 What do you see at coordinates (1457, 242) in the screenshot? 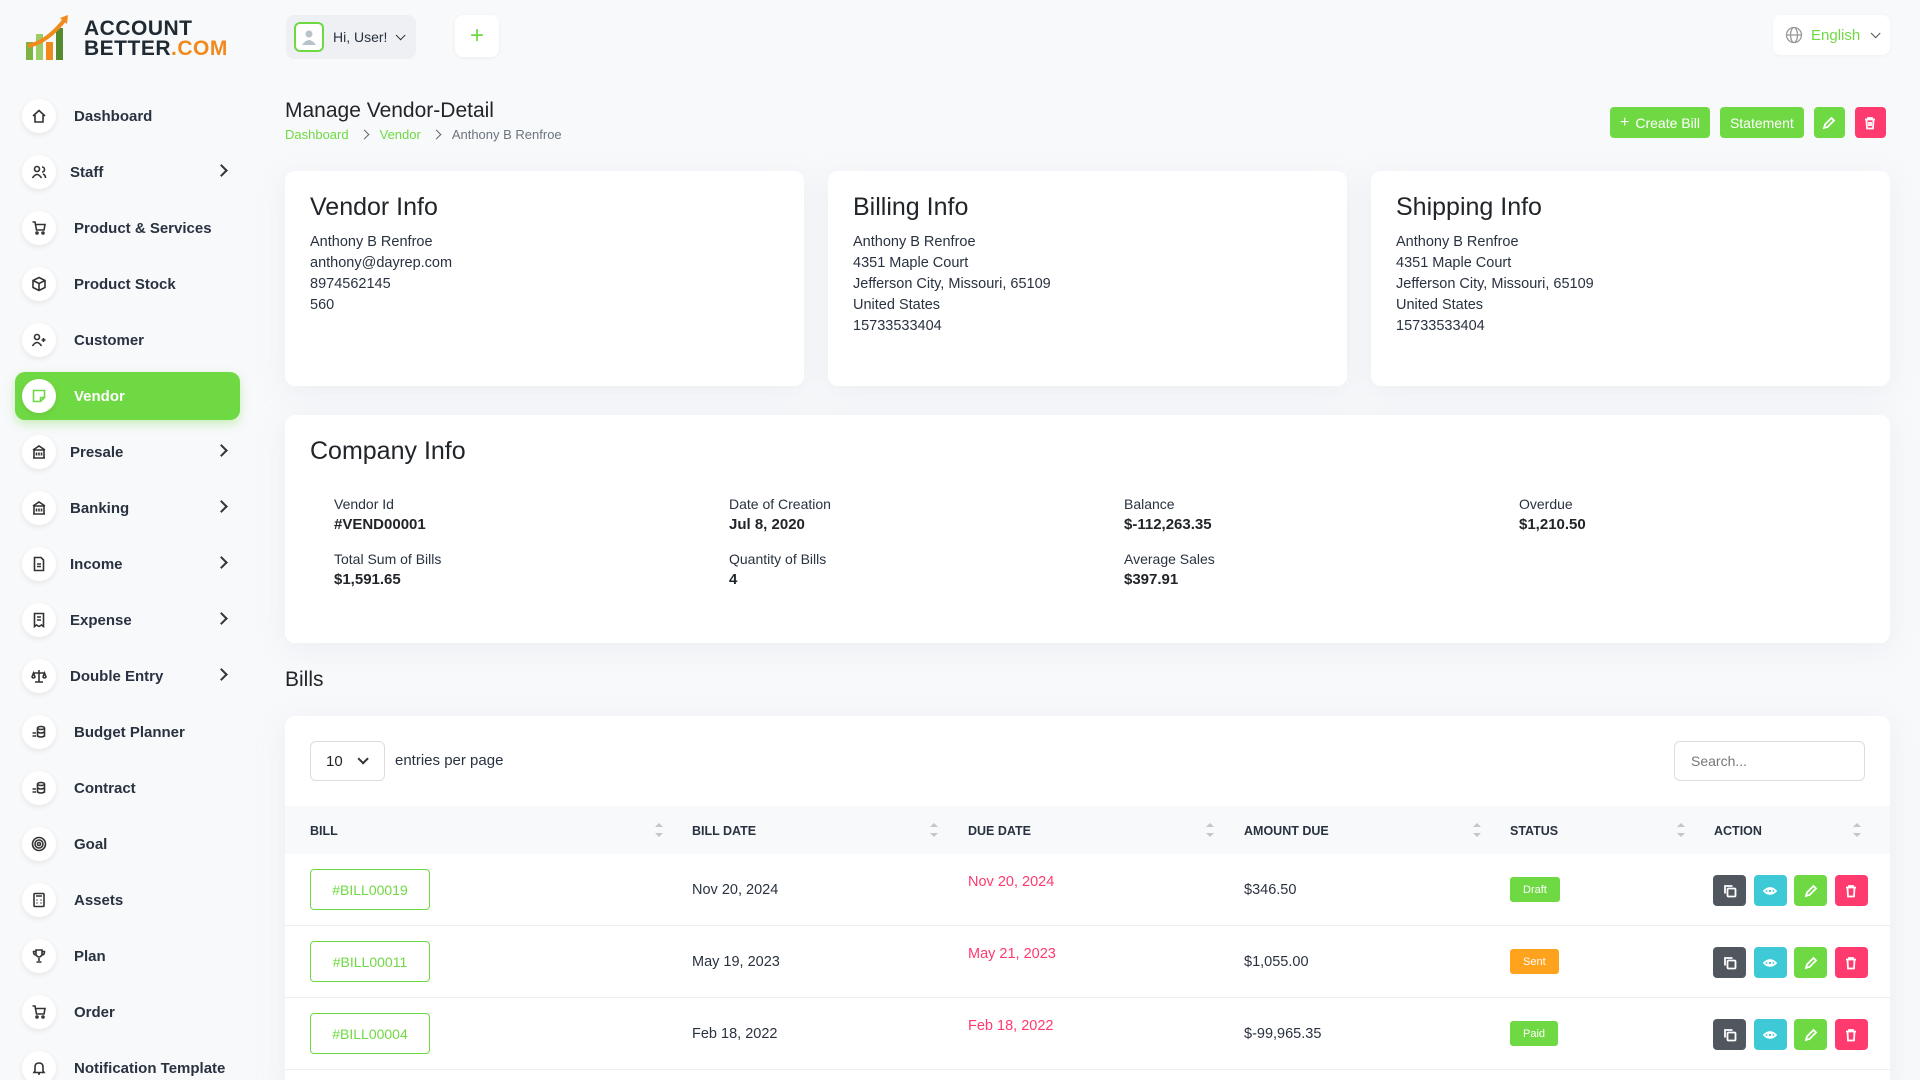
I see `shipping-line: Anthony B Renfroe` at bounding box center [1457, 242].